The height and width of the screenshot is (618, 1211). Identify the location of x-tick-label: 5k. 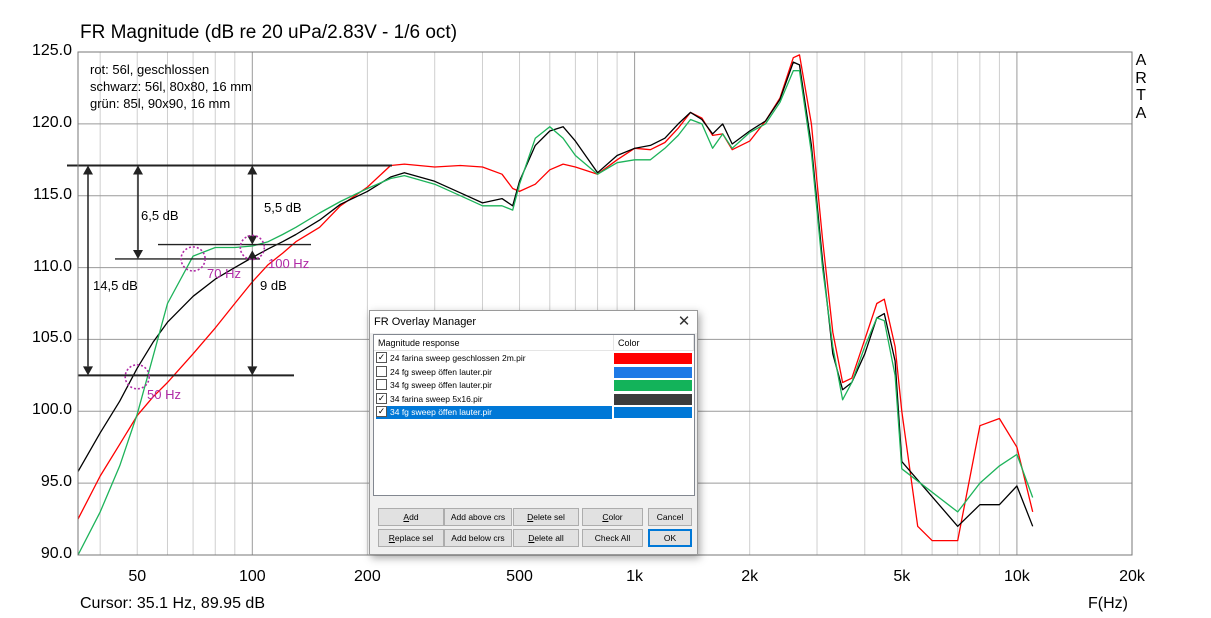
(902, 576).